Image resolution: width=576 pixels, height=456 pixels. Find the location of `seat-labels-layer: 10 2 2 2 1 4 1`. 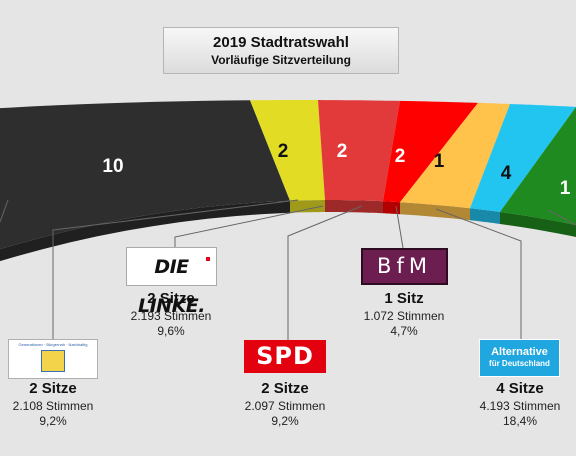

seat-labels-layer: 10 2 2 2 1 4 1 is located at coordinates (336, 170).